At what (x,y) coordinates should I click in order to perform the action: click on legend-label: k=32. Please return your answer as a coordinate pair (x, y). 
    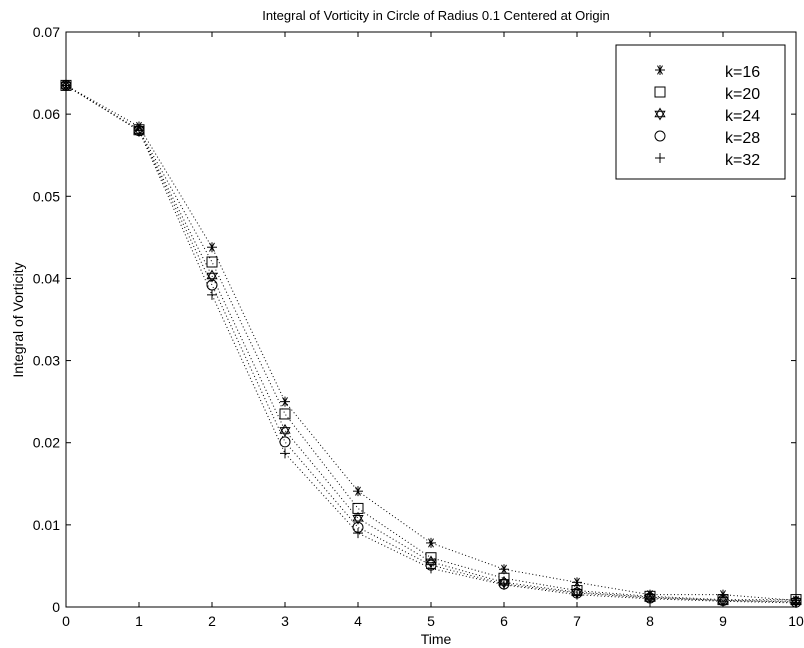
    Looking at the image, I should click on (742, 160).